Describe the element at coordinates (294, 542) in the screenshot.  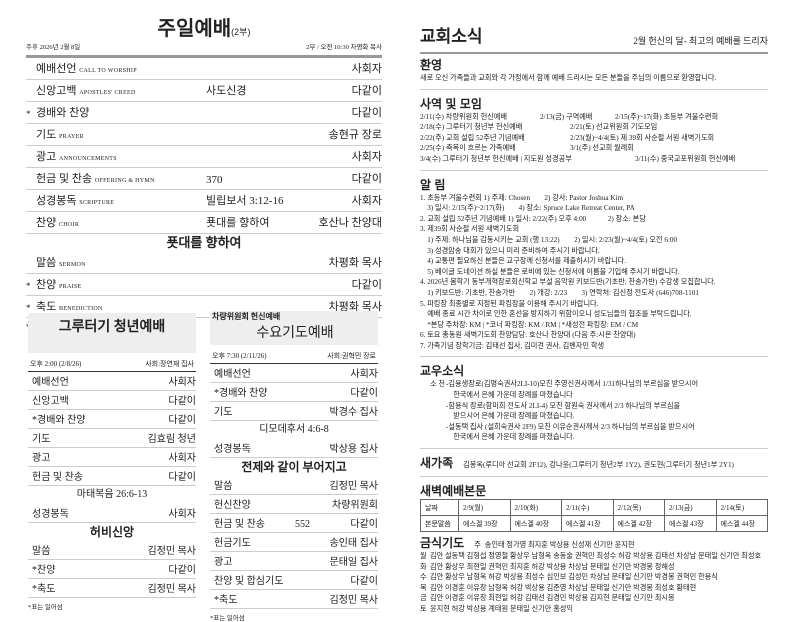
I see `order-item: 헌금기도 송인태 집사` at that location.